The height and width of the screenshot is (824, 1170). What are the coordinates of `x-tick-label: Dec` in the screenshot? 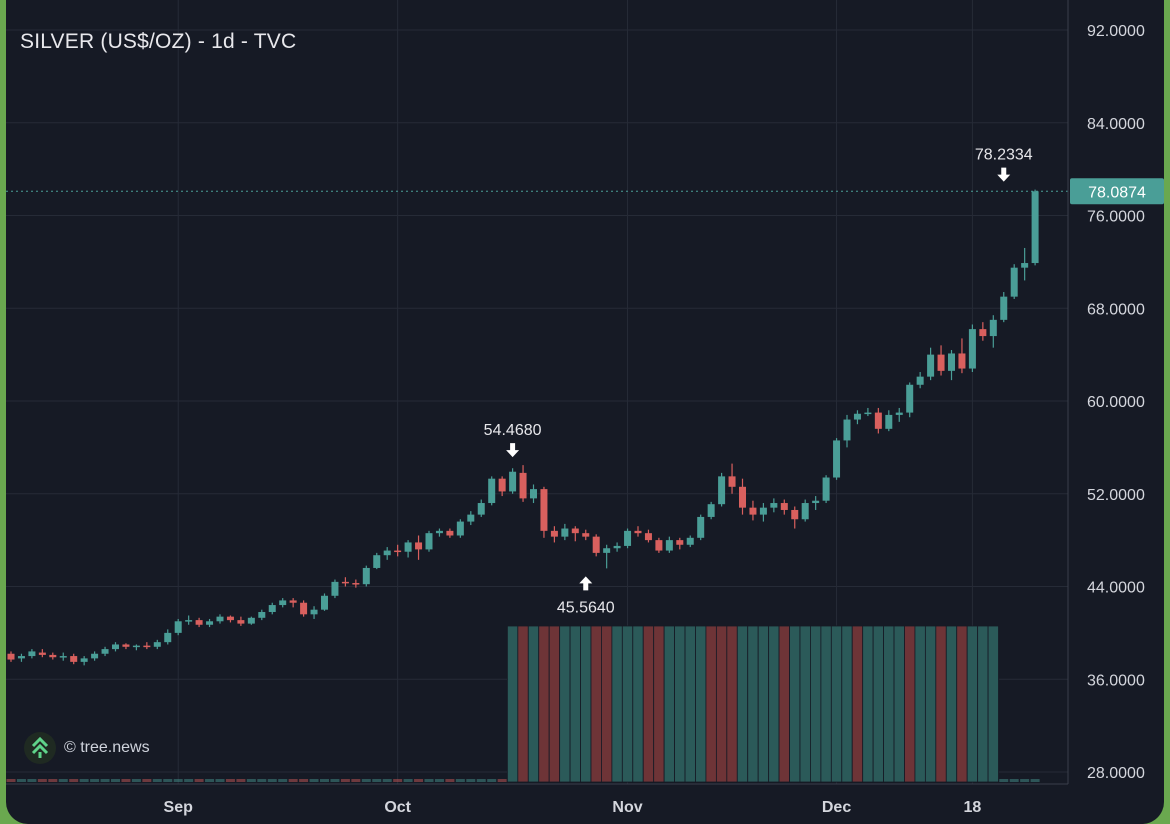 It's located at (836, 807).